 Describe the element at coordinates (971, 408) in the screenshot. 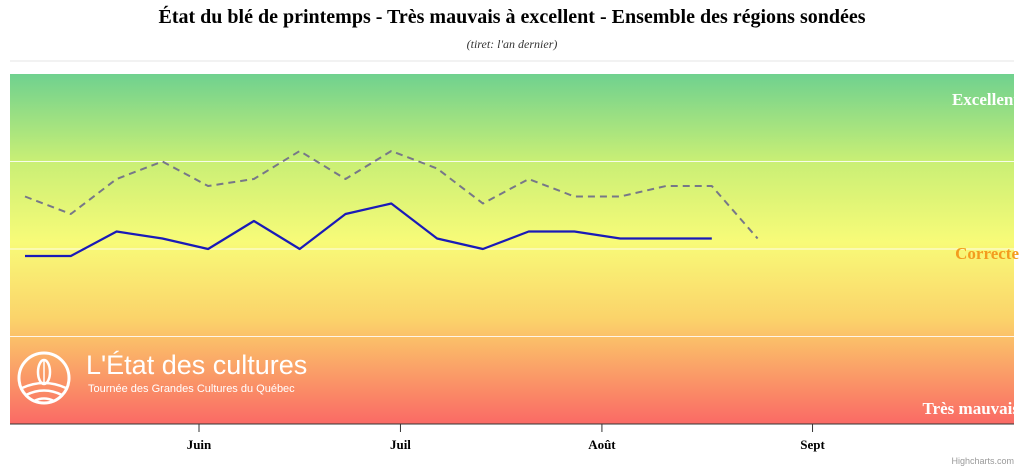

I see `band-label-tres-mauvais: Très mauvais` at that location.